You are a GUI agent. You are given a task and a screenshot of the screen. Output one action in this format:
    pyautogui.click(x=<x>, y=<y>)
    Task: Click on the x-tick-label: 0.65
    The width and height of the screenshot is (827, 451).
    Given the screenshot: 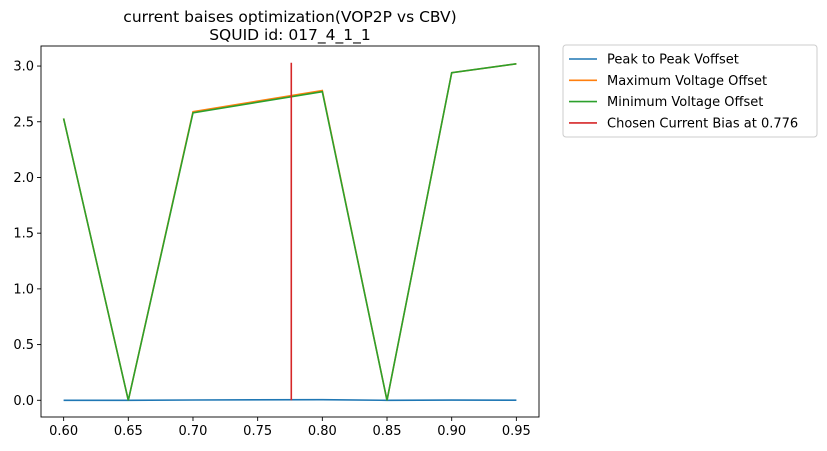 What is the action you would take?
    pyautogui.click(x=128, y=431)
    